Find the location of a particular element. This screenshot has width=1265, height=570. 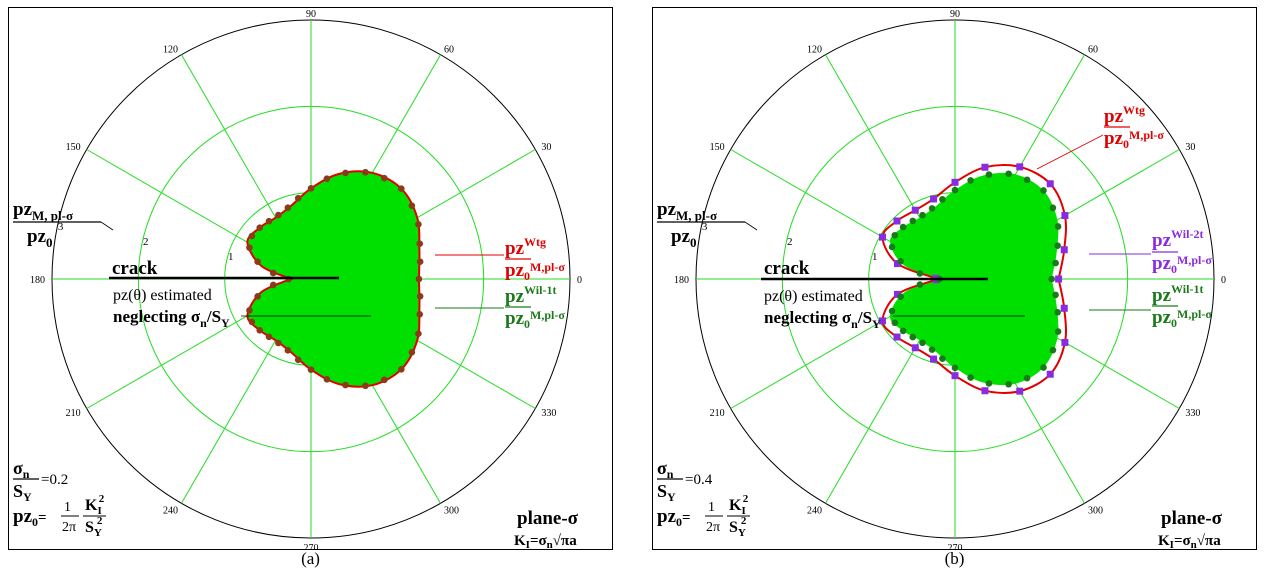

angle-tick-label: 150 is located at coordinates (73, 147).